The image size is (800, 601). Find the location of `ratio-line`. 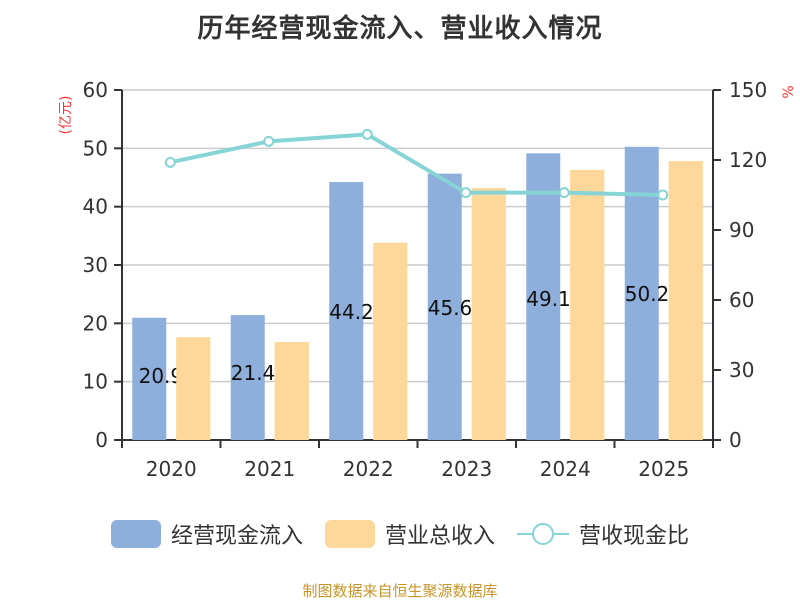

ratio-line is located at coordinates (416, 164).